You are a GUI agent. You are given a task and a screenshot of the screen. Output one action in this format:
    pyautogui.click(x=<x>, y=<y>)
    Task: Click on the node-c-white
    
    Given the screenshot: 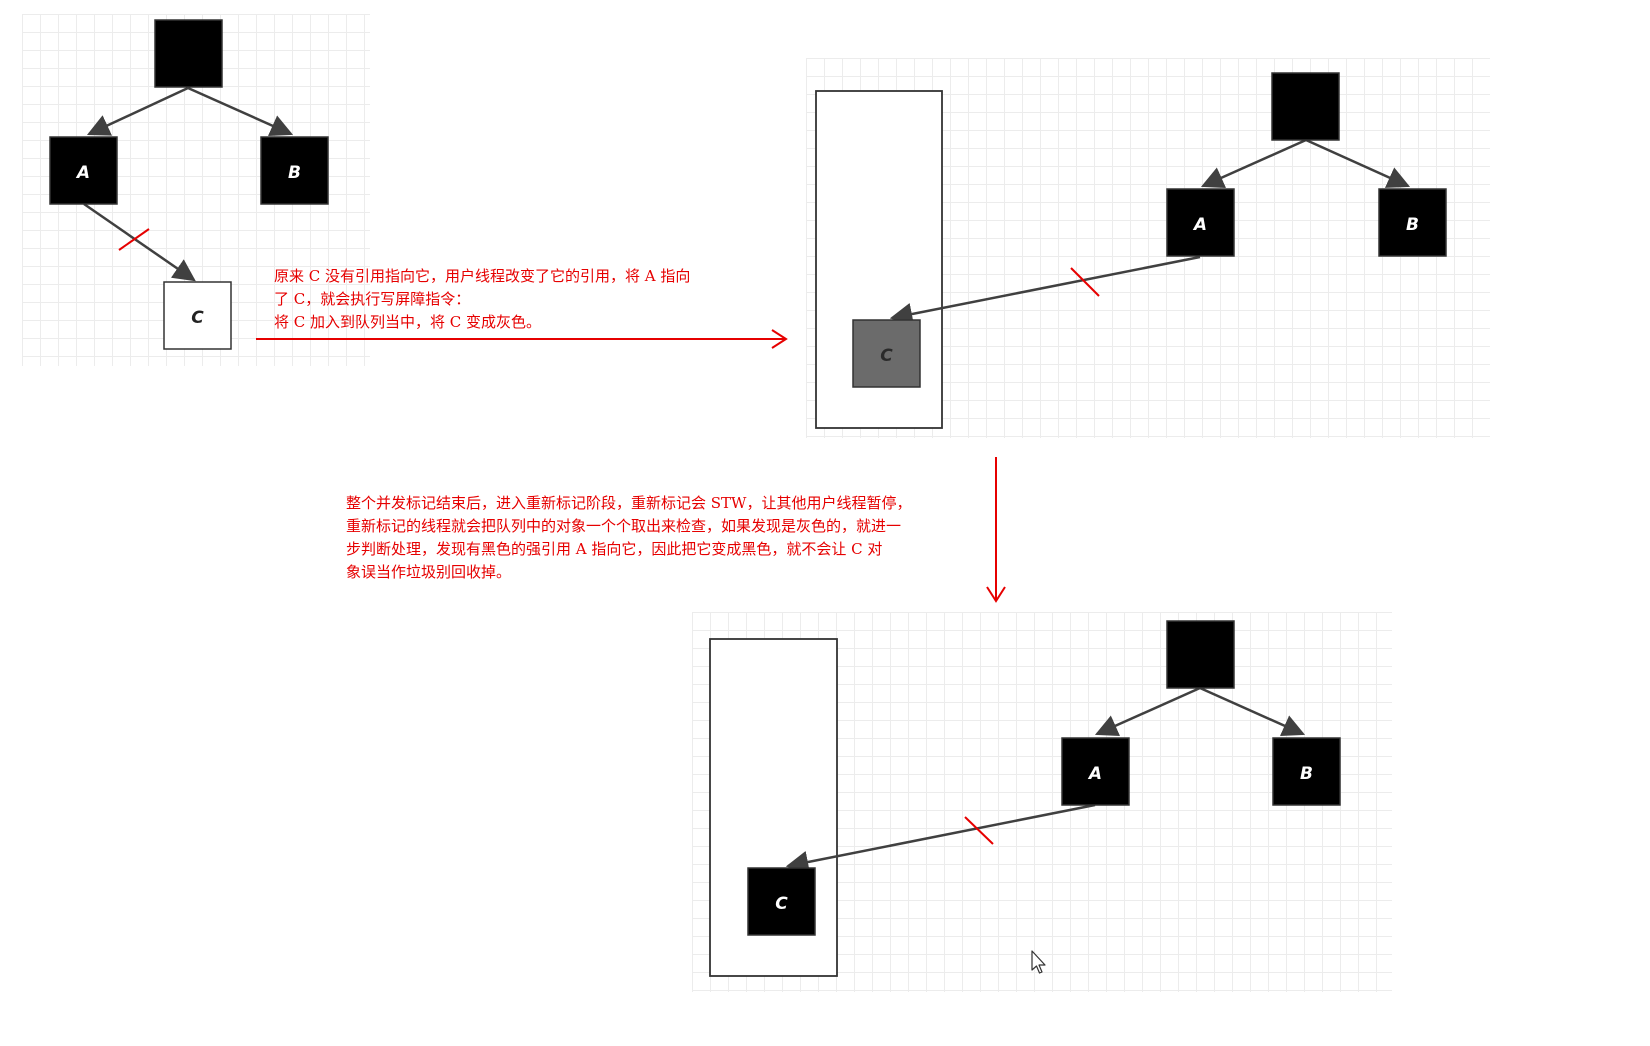 What is the action you would take?
    pyautogui.click(x=197, y=315)
    